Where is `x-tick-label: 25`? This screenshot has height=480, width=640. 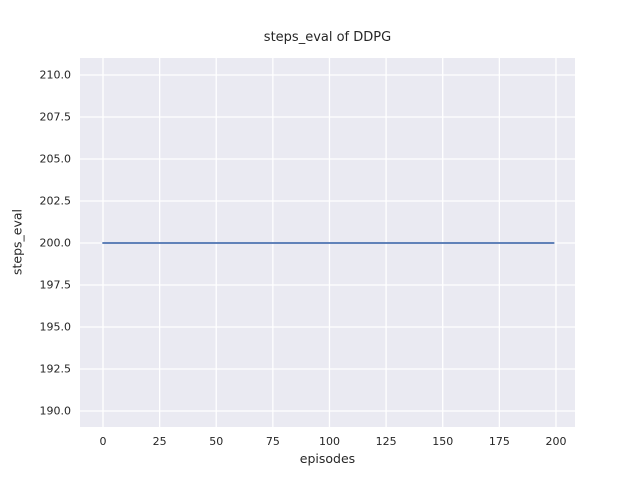
x-tick-label: 25 is located at coordinates (159, 441).